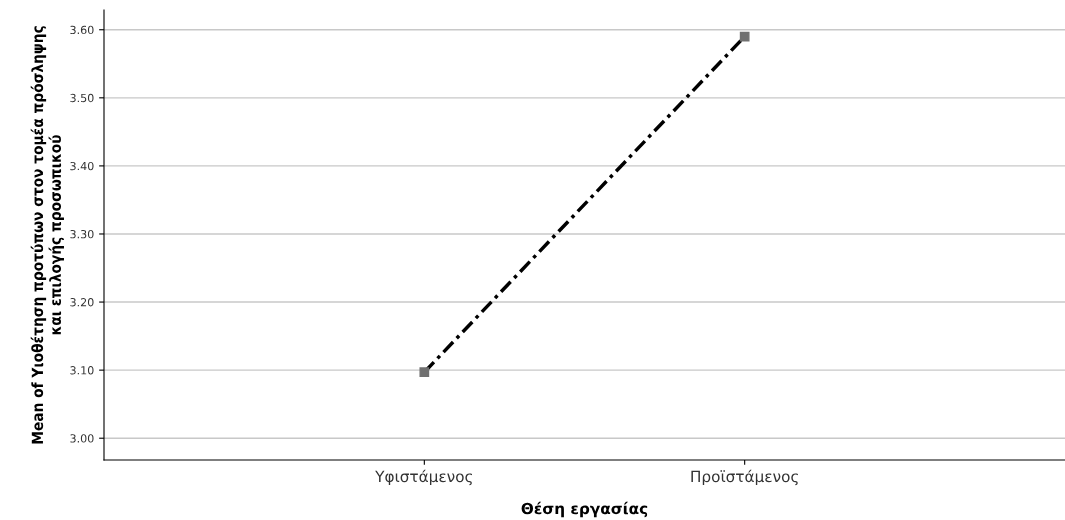 Image resolution: width=1065 pixels, height=520 pixels. What do you see at coordinates (82, 166) in the screenshot?
I see `y-tick-label: 3.40` at bounding box center [82, 166].